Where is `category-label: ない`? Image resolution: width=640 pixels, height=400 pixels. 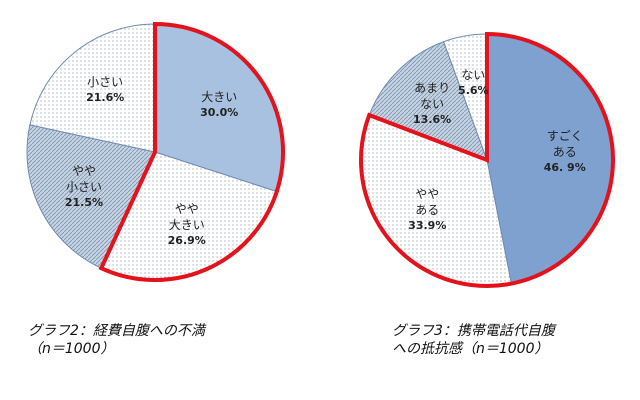
category-label: ない is located at coordinates (473, 75).